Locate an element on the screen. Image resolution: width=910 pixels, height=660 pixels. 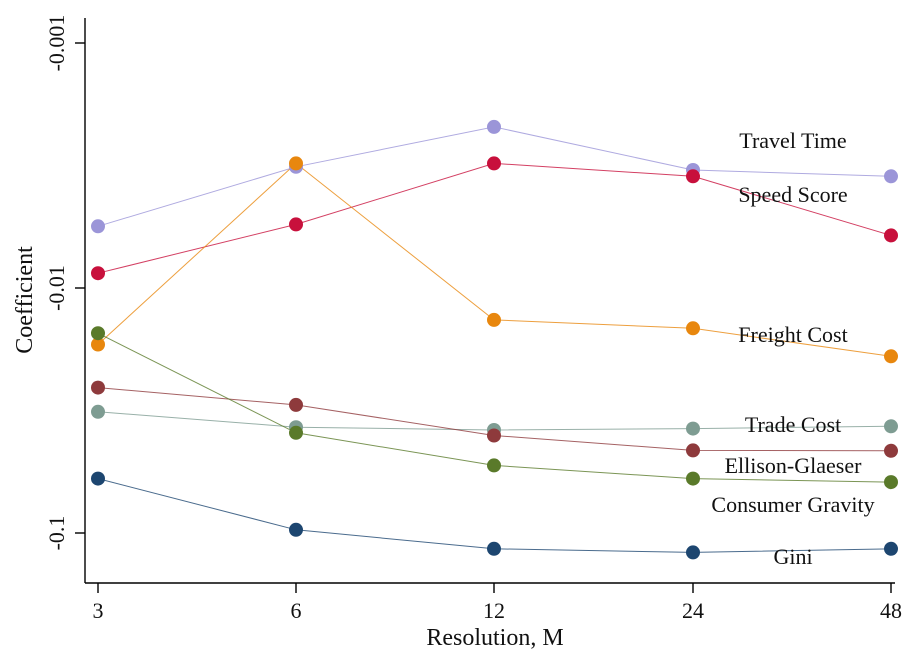
x-tick-label: 3 is located at coordinates (98, 610).